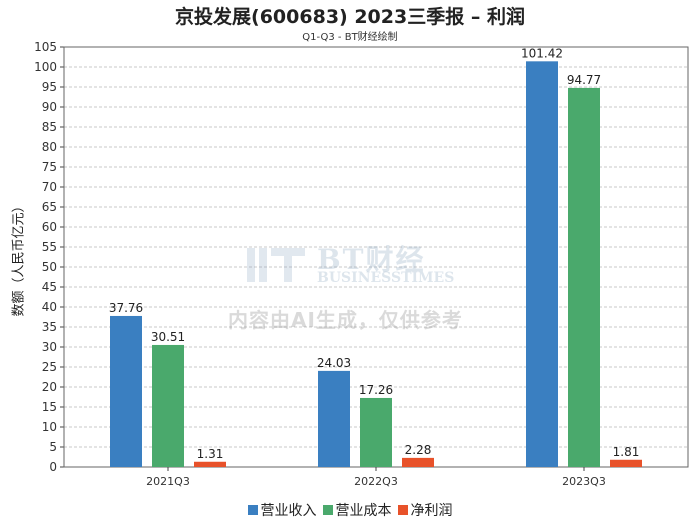 The width and height of the screenshot is (700, 524). What do you see at coordinates (626, 452) in the screenshot?
I see `bar-value-label: 1.81` at bounding box center [626, 452].